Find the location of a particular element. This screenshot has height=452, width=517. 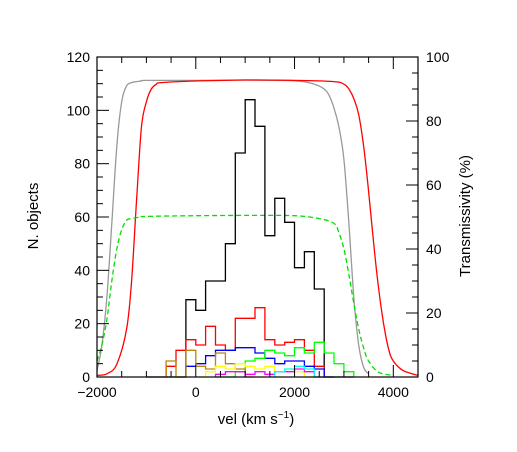

x-axis-title-main: vel (km s is located at coordinates (248, 419).